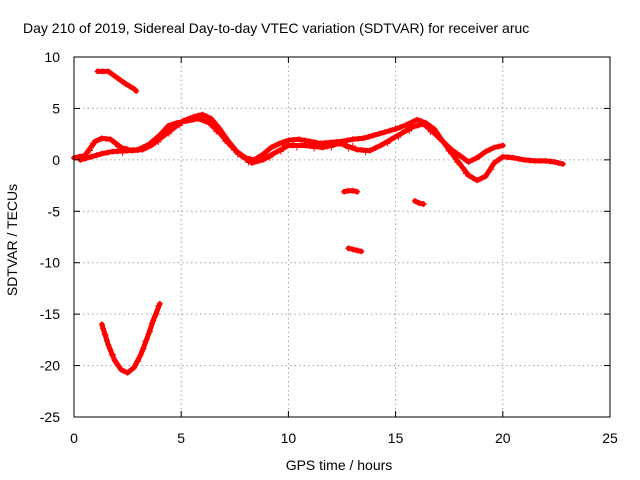 The height and width of the screenshot is (480, 640). What do you see at coordinates (56, 108) in the screenshot?
I see `y-tick-label: 5` at bounding box center [56, 108].